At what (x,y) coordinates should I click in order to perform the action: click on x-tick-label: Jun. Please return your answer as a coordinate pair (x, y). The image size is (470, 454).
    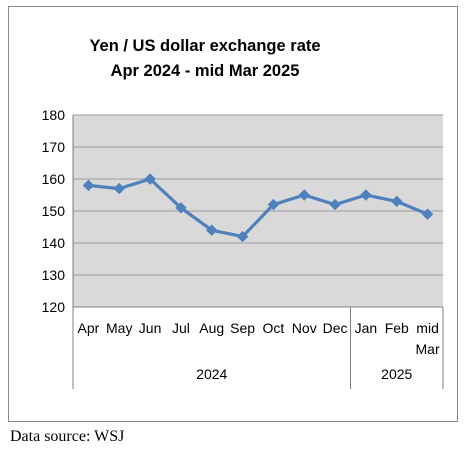
    Looking at the image, I should click on (150, 328).